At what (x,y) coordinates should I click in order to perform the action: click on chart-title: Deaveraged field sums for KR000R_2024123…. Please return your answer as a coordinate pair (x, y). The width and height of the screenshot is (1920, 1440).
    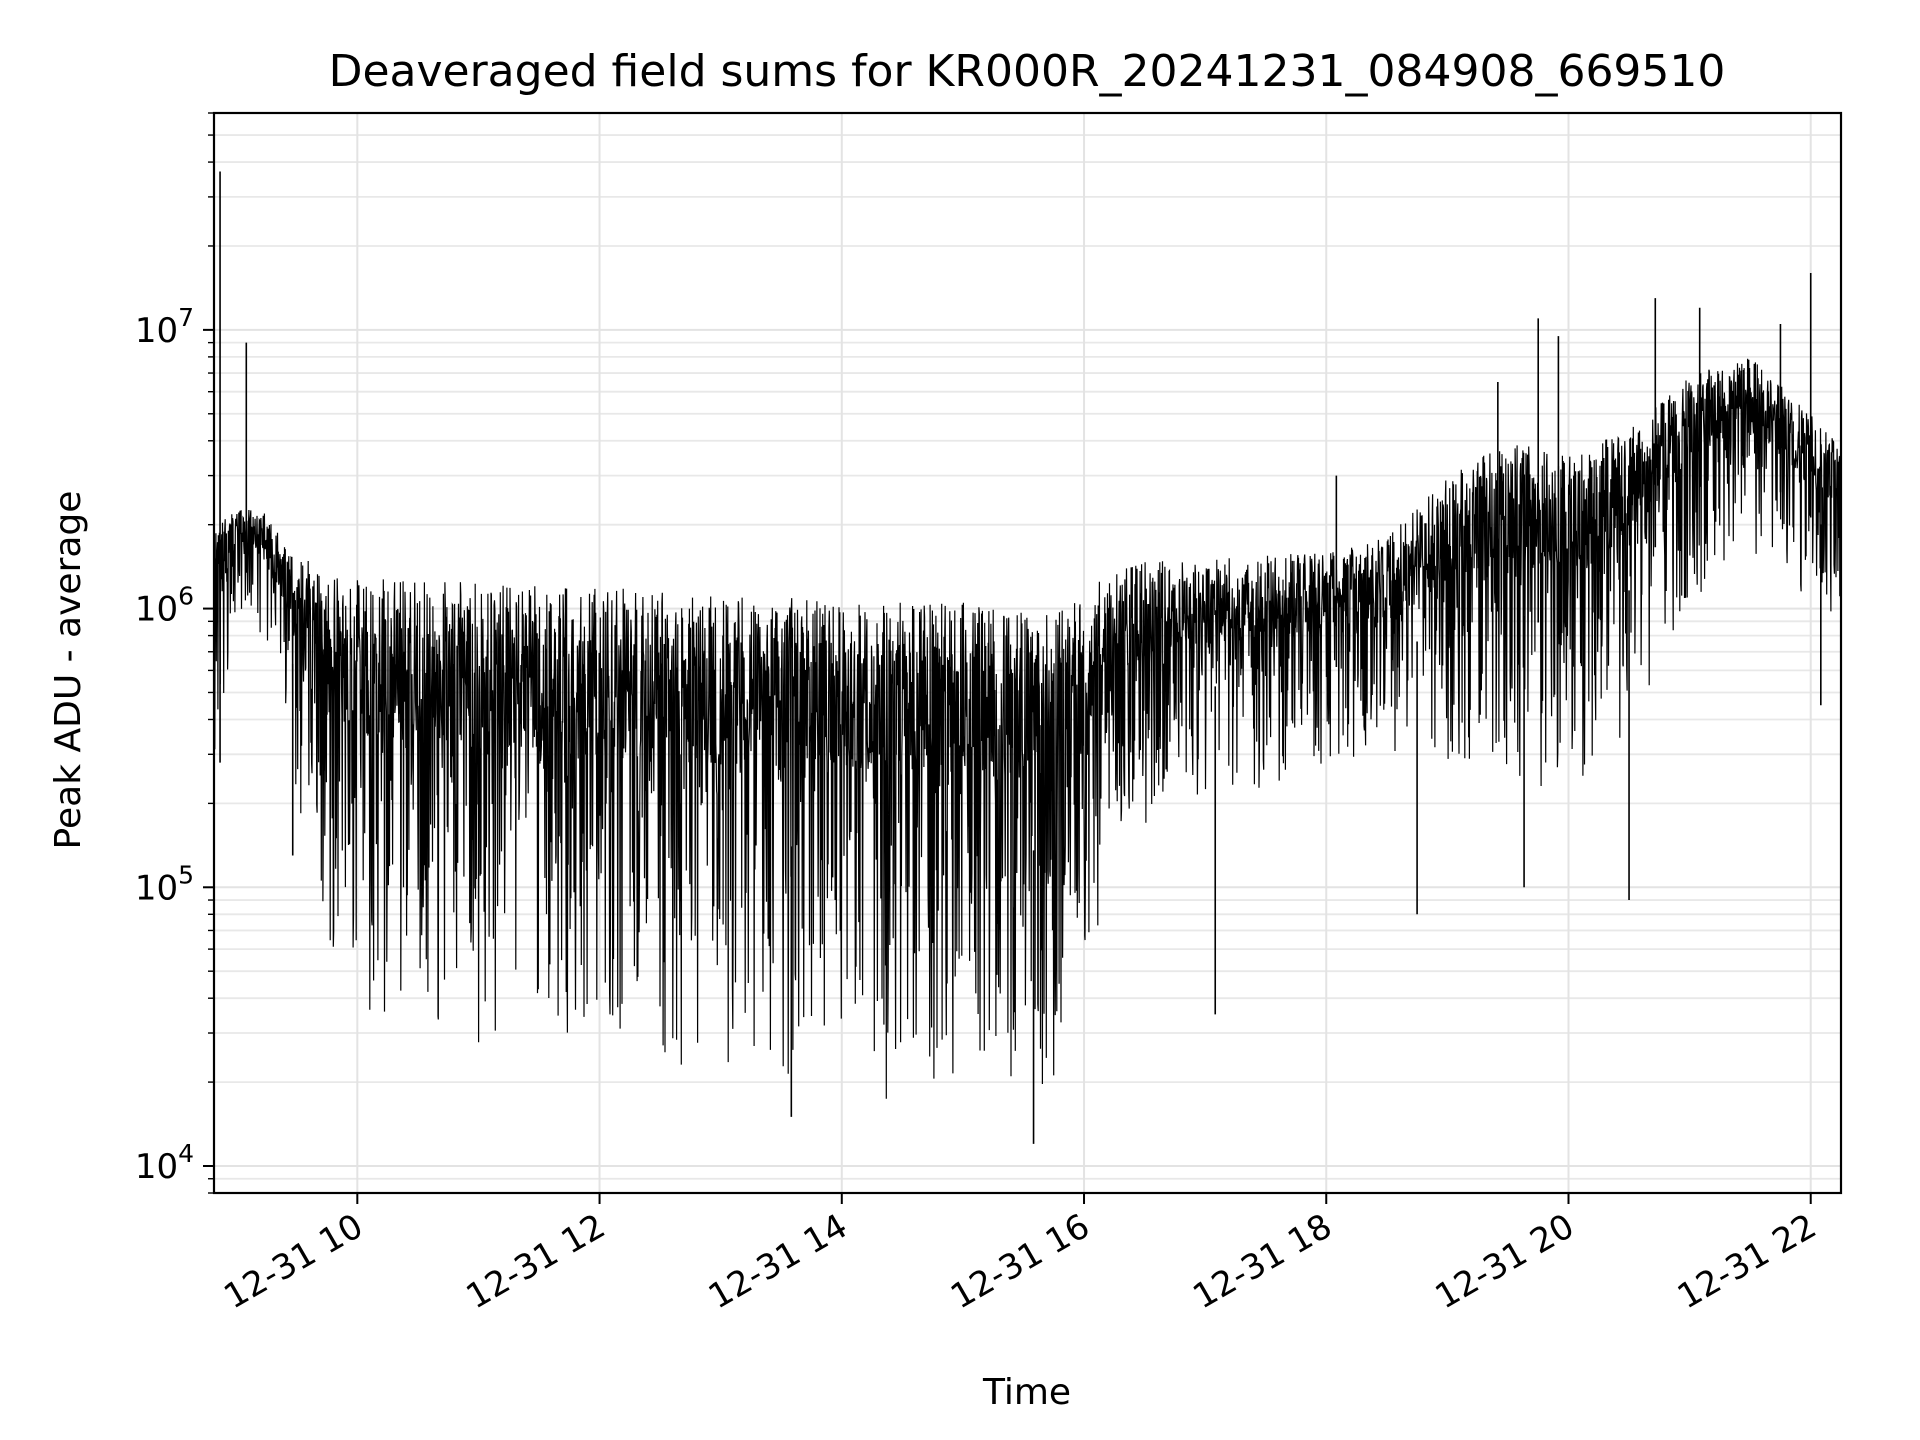
    Looking at the image, I should click on (1027, 71).